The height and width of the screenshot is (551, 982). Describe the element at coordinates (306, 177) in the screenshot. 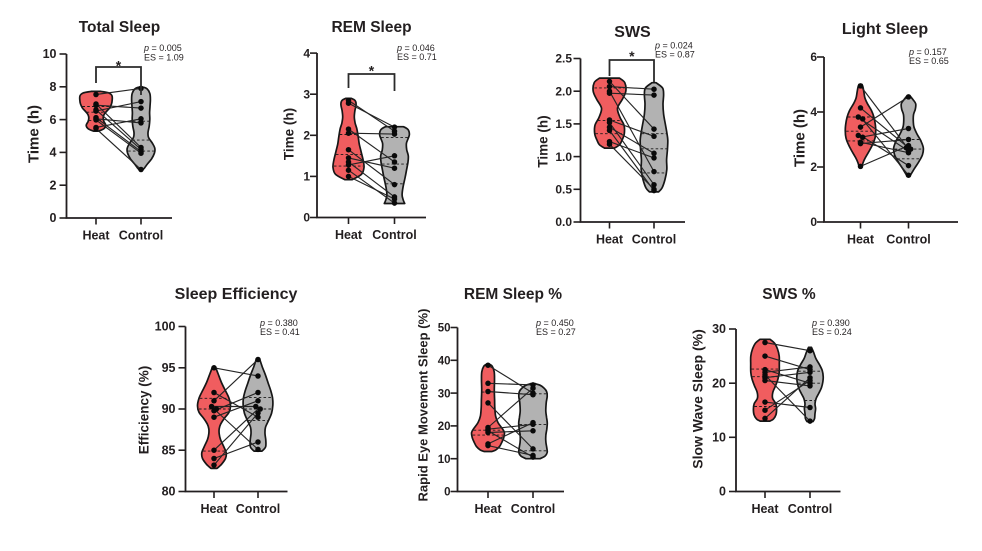

I see `svg-text: 1` at that location.